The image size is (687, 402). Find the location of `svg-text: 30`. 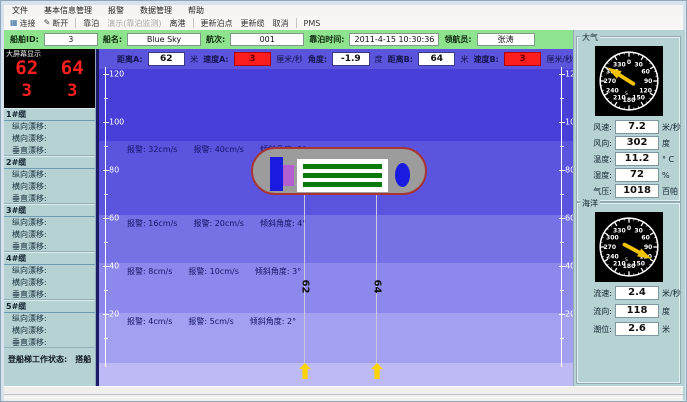

svg-text: 30 is located at coordinates (638, 230).